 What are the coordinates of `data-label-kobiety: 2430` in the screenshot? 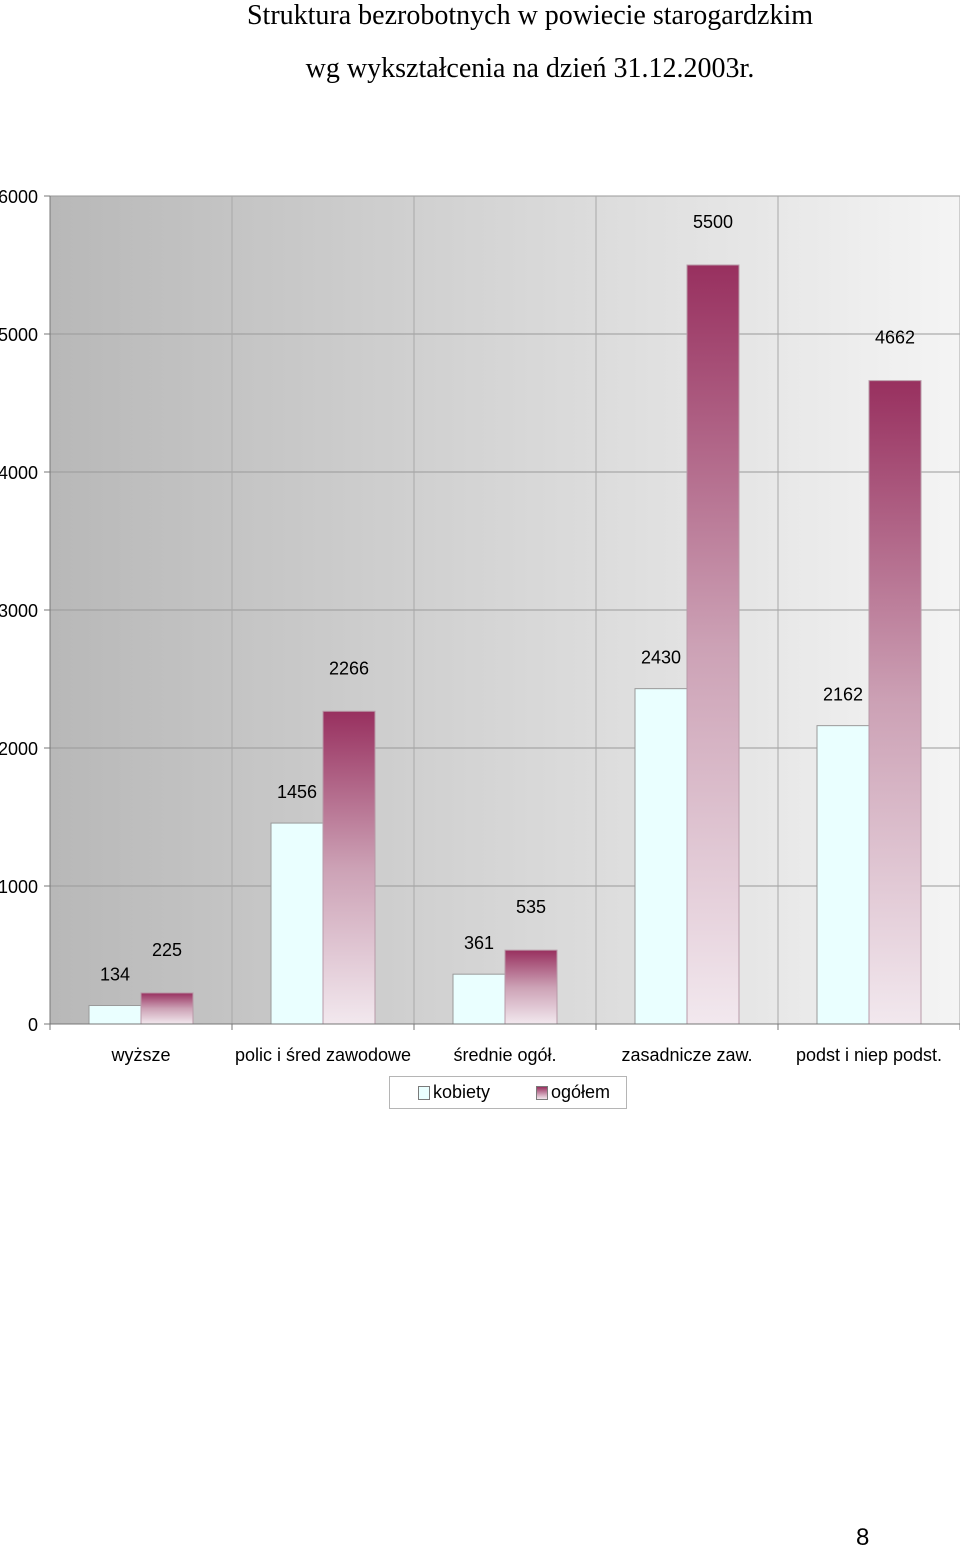 It's located at (661, 658).